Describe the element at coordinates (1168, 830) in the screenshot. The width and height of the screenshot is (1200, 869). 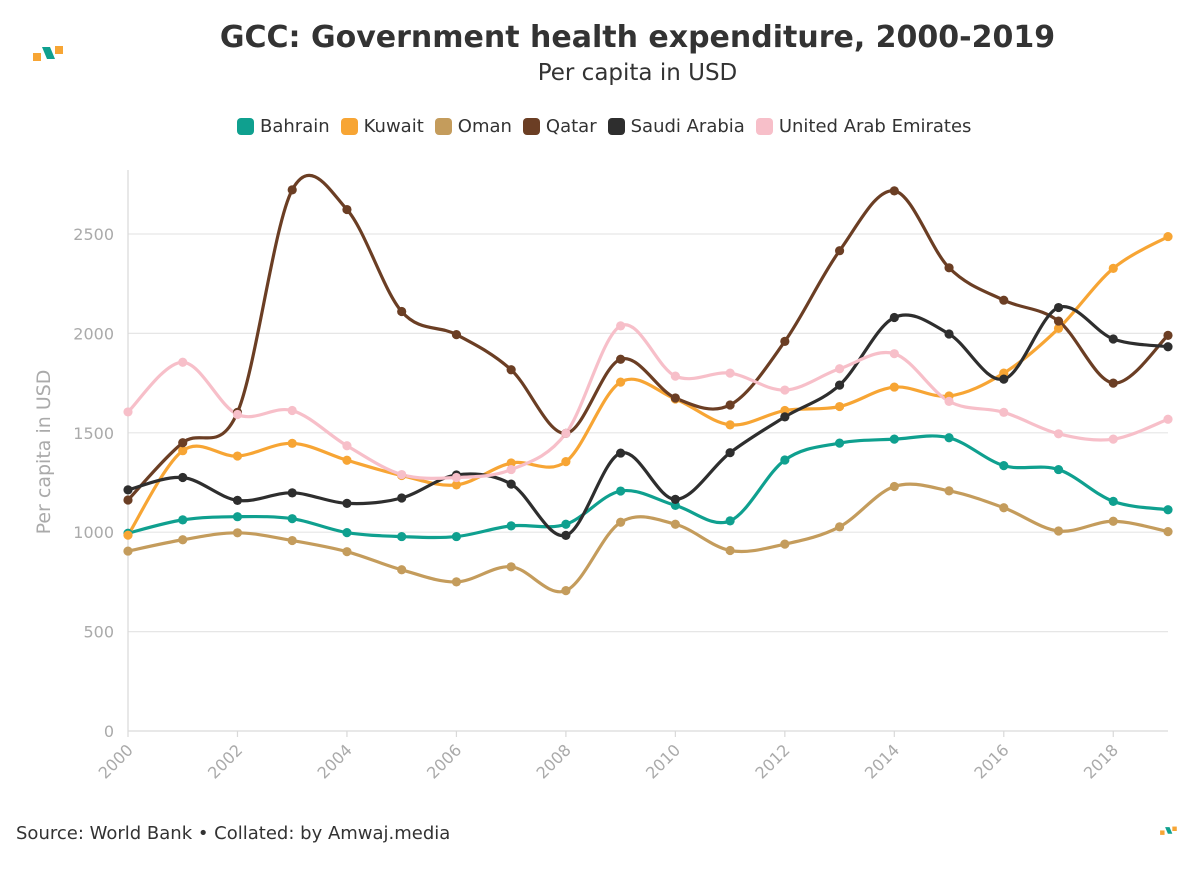
I see `amwaj-logo-small-icon` at that location.